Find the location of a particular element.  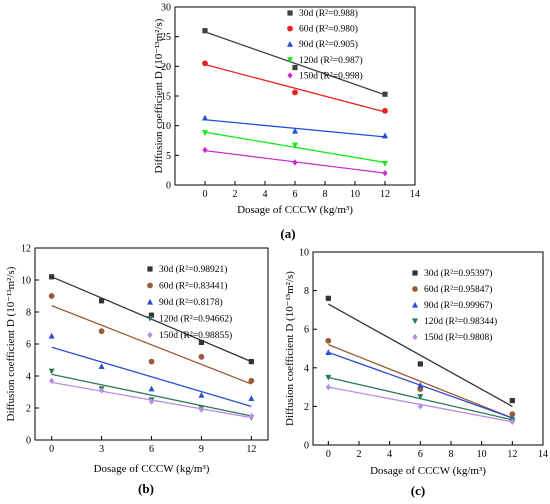

legend-entry: 30d (R²=0.988) is located at coordinates (328, 13).